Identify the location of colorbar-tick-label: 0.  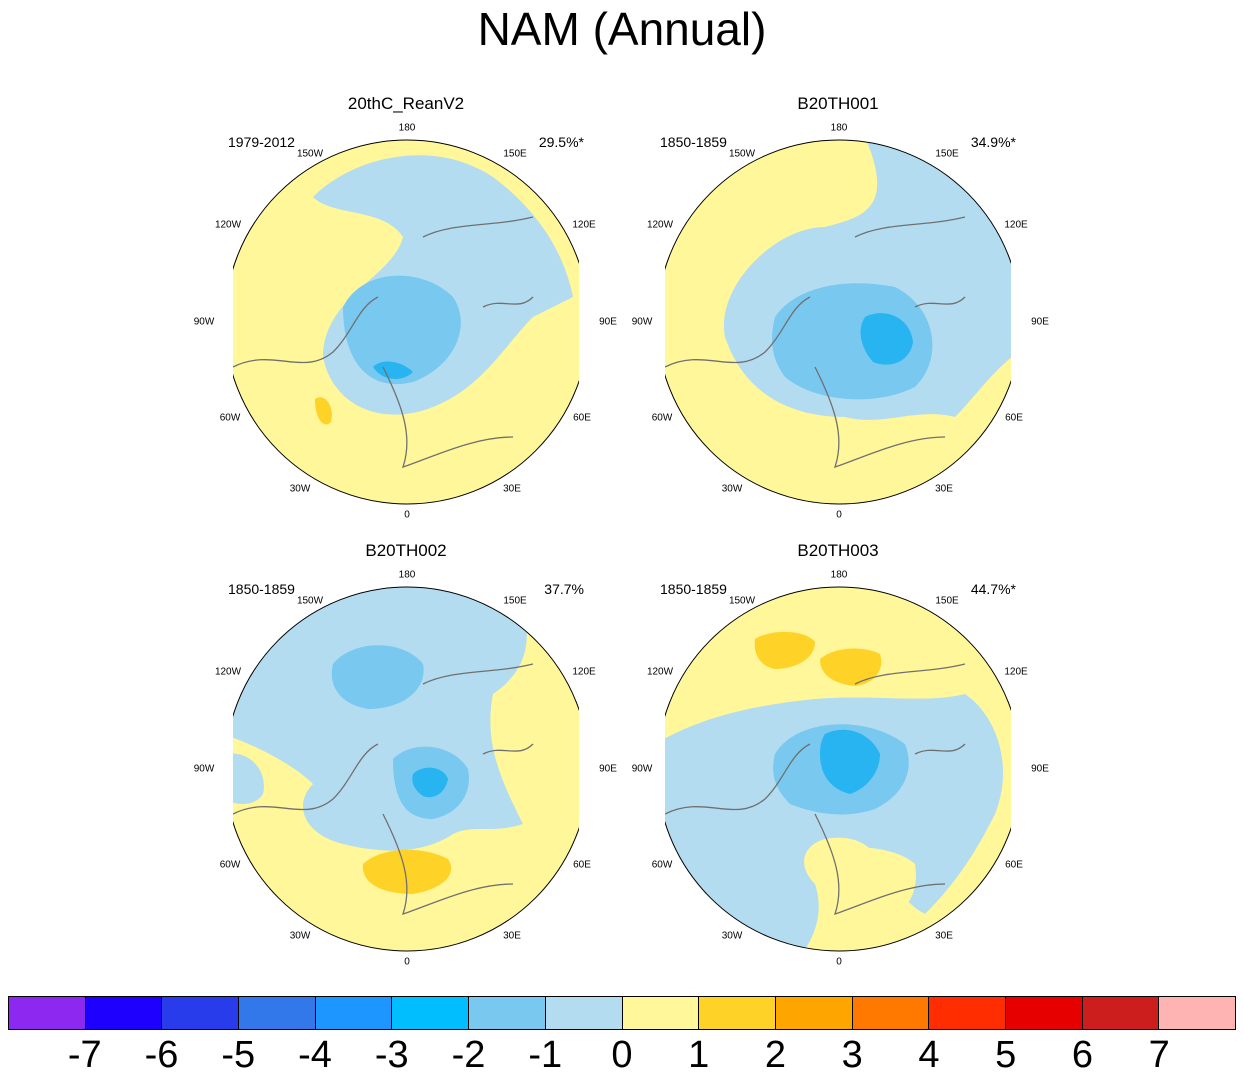
(622, 1055).